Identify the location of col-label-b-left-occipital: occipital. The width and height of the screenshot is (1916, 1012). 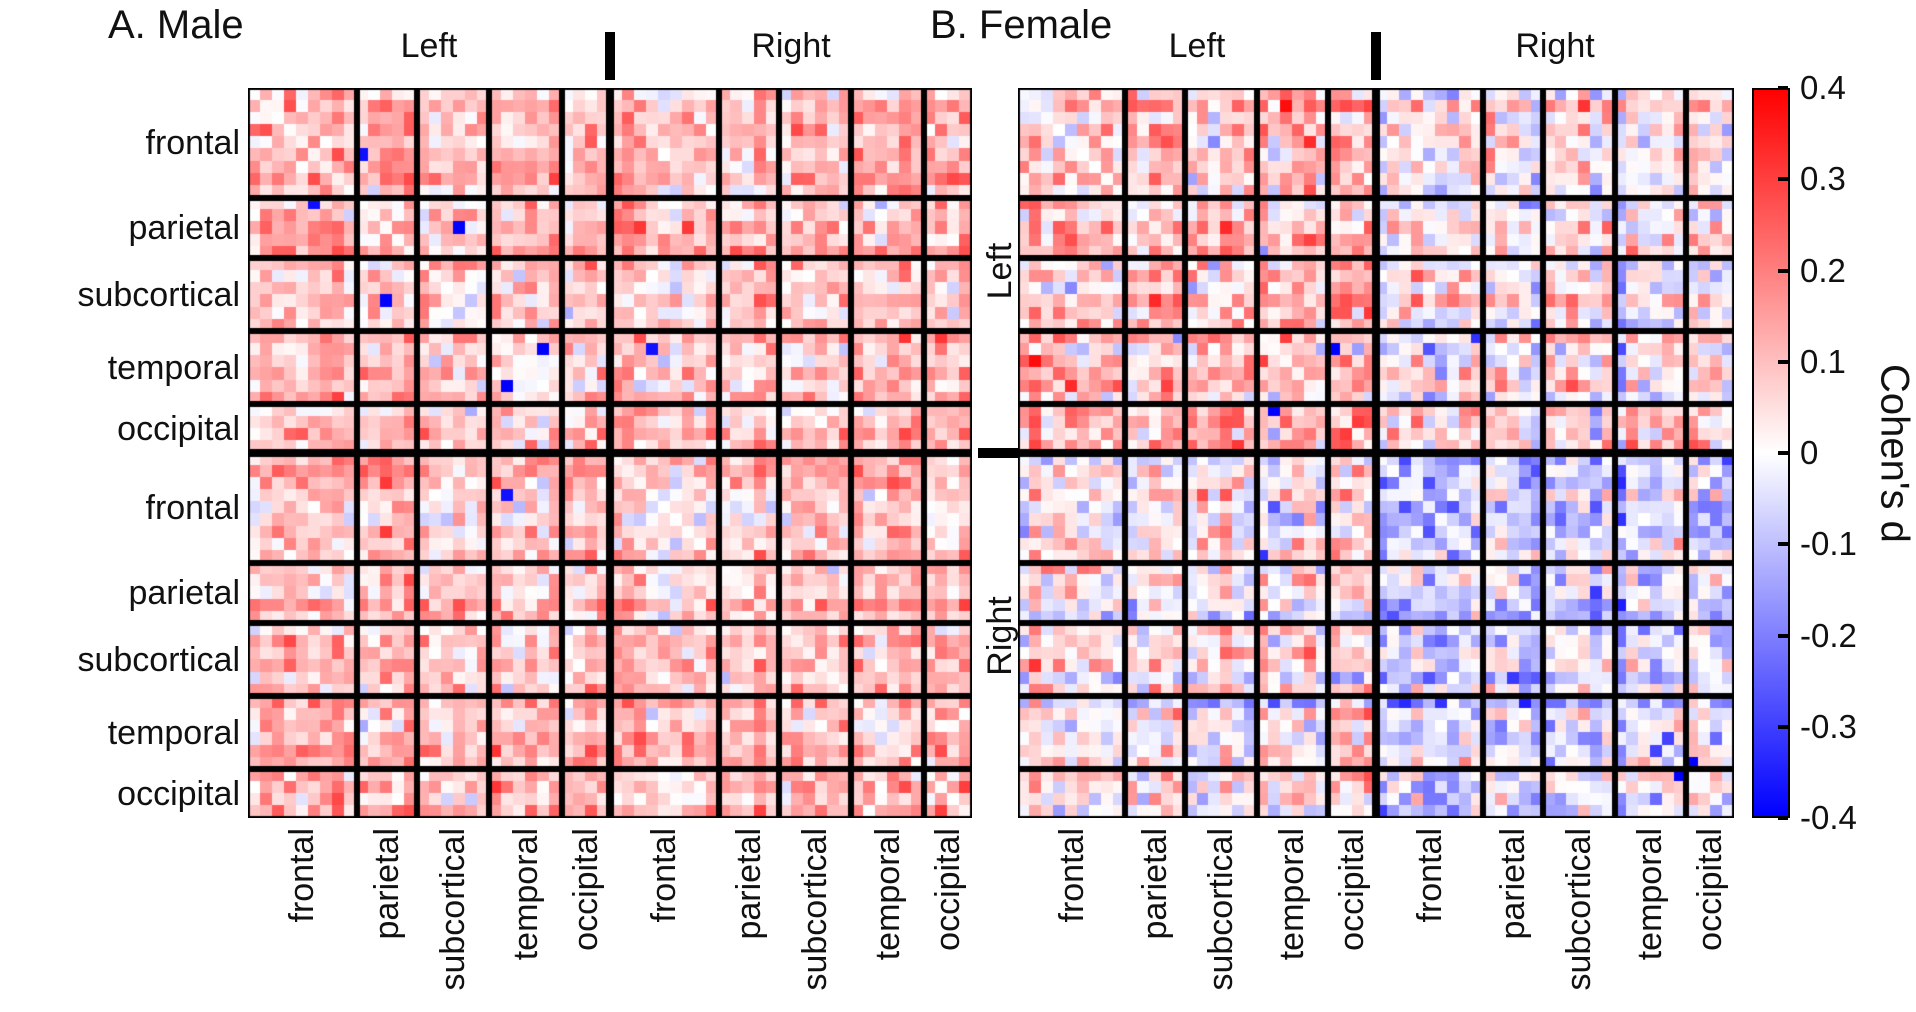
(1352, 889).